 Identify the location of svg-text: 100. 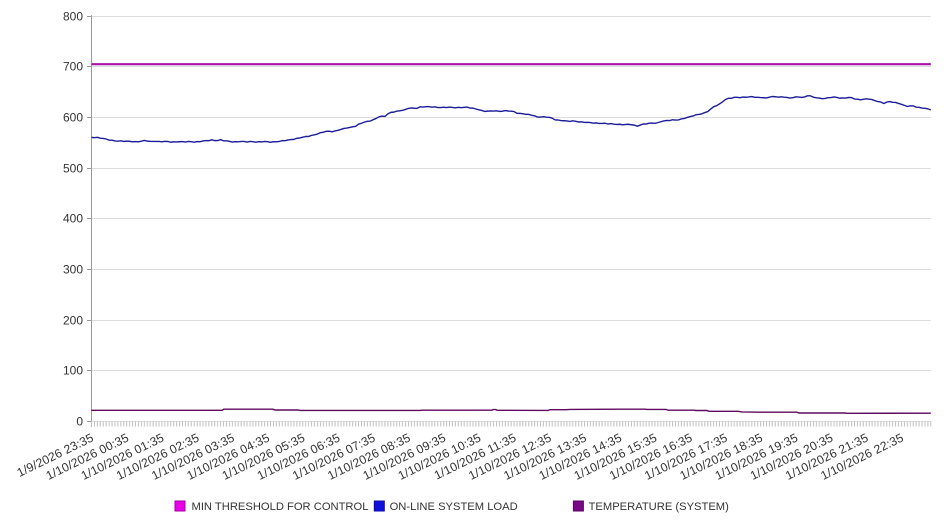
(73, 371).